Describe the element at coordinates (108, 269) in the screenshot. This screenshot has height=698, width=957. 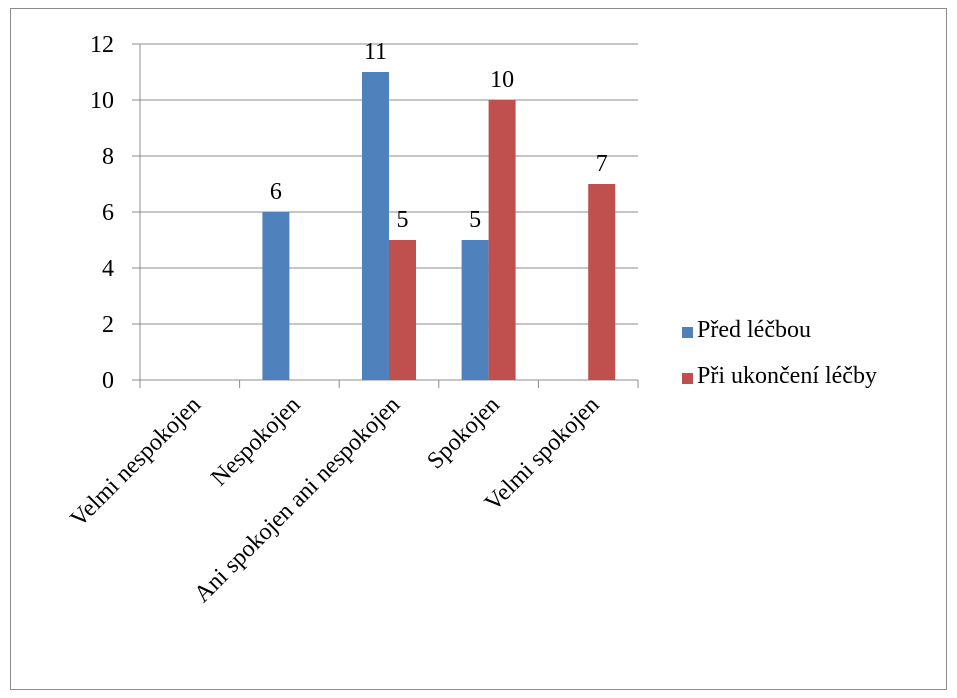
I see `y-tick-label: 4` at that location.